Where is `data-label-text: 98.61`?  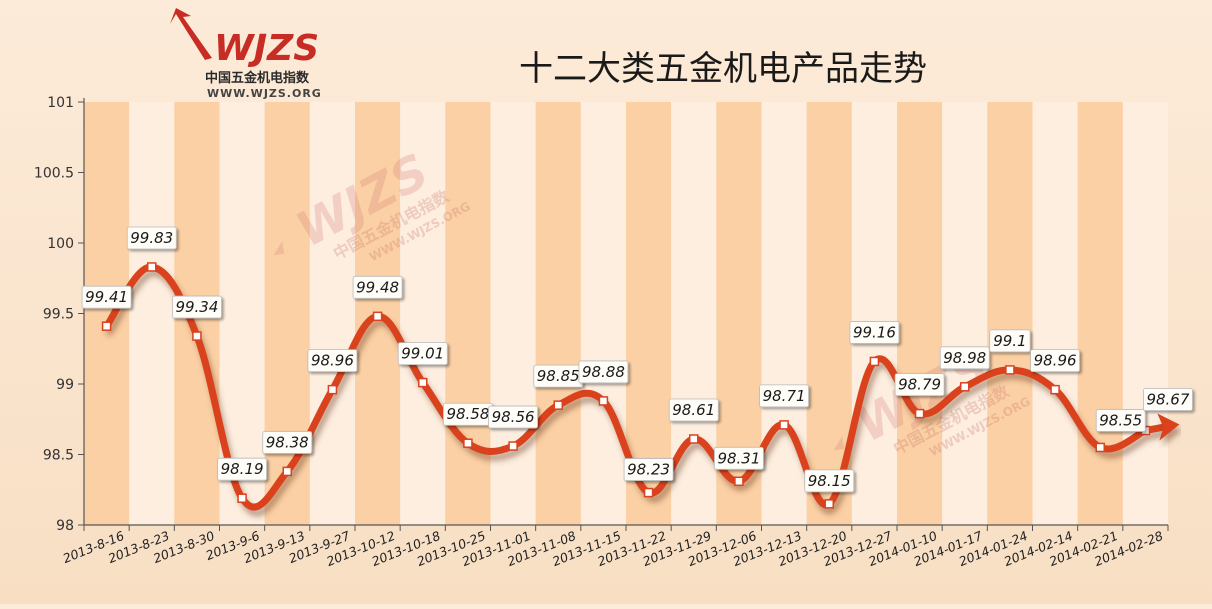 data-label-text: 98.61 is located at coordinates (693, 410).